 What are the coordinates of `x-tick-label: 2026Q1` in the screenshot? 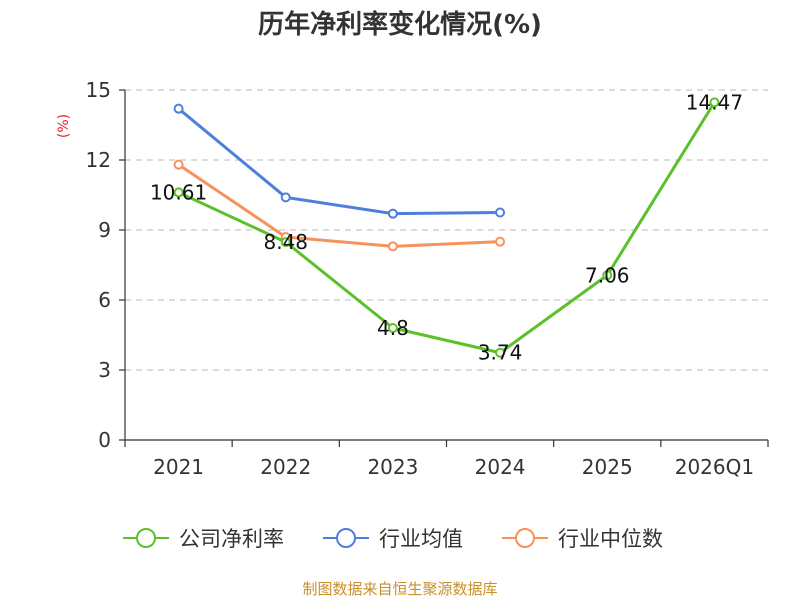 It's located at (714, 467).